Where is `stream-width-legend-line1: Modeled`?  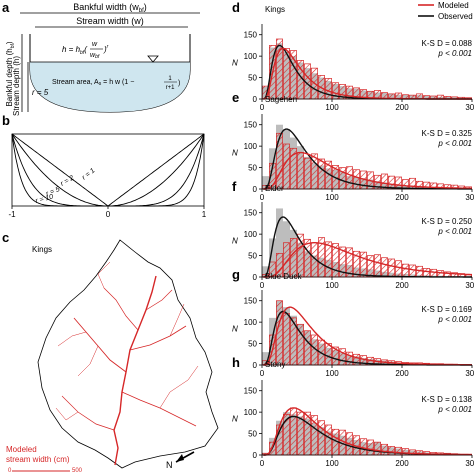 stream-width-legend-line1: Modeled is located at coordinates (21, 449).